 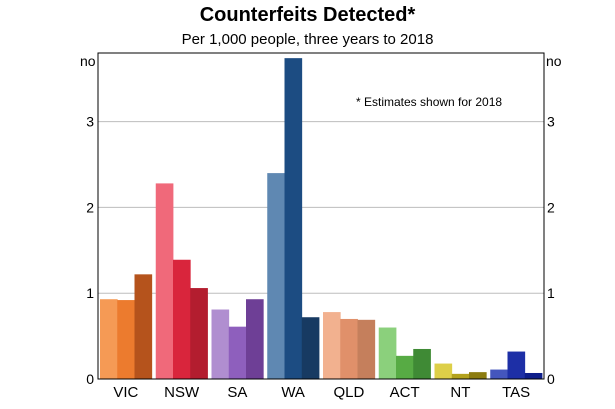 I want to click on chart-annotation: * Estimates shown for 2018, so click(x=429, y=102).